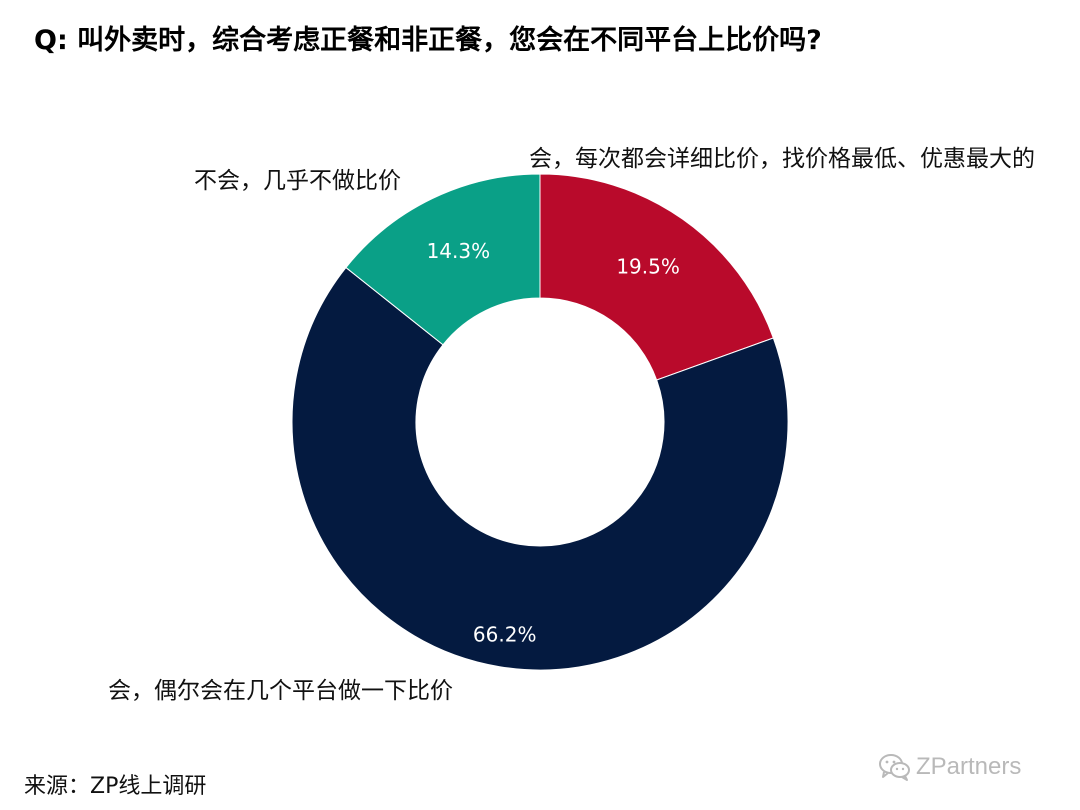 The image size is (1080, 810). Describe the element at coordinates (280, 691) in the screenshot. I see `slice-category-label: 会，偶尔会在几个平台做一下比价` at that location.